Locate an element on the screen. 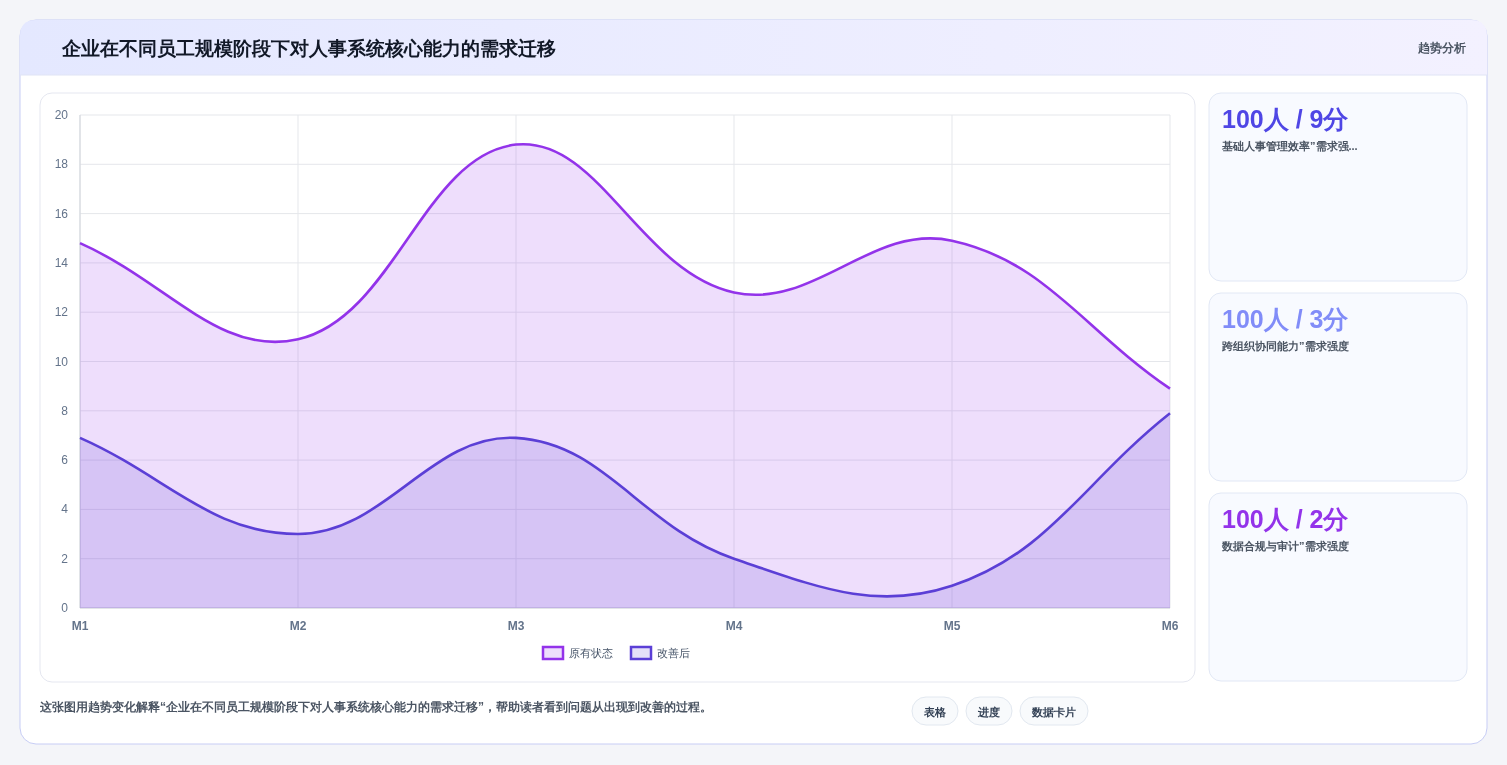 This screenshot has height=765, width=1507. y-tick-label: 18 is located at coordinates (61, 164).